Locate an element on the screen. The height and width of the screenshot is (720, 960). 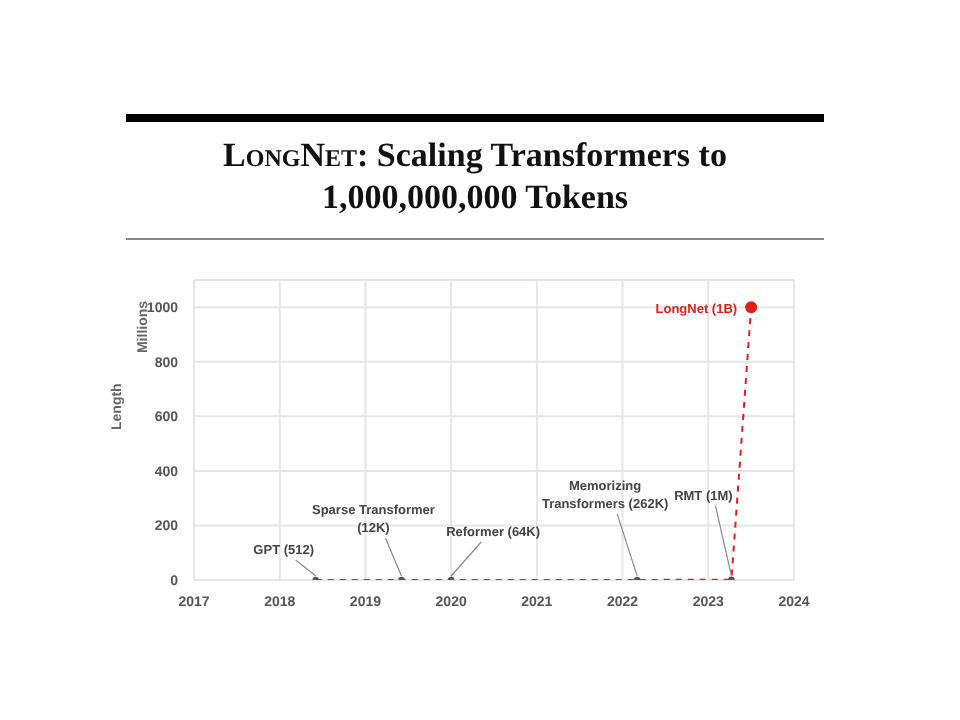
chart-title: LongNet: Scaling Transformers to 1,000,000,000 Tokens is located at coordinates (475, 176).